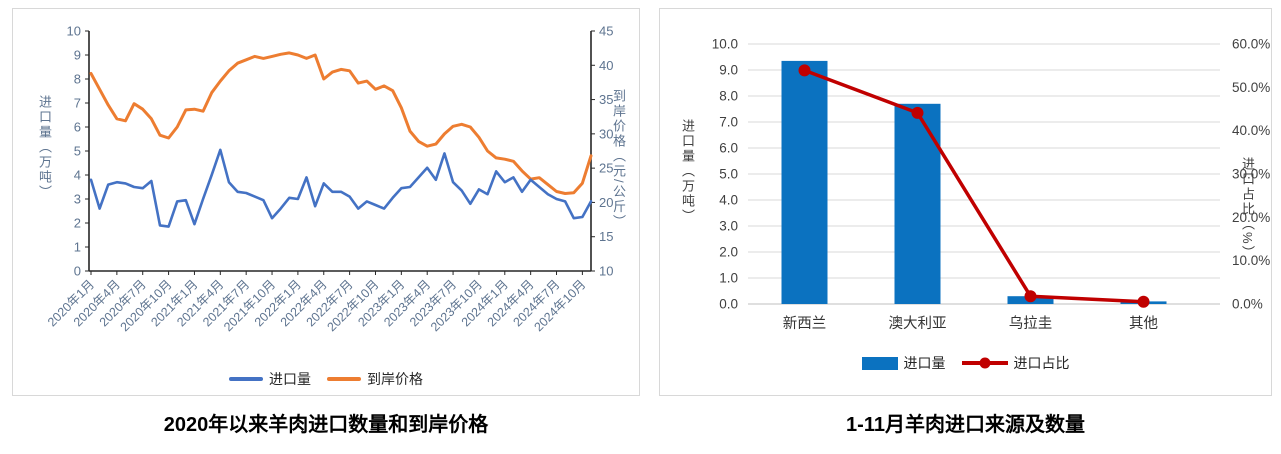  I want to click on right-chart-y-left-axis-title: 进口量（万吨）, so click(687, 171).